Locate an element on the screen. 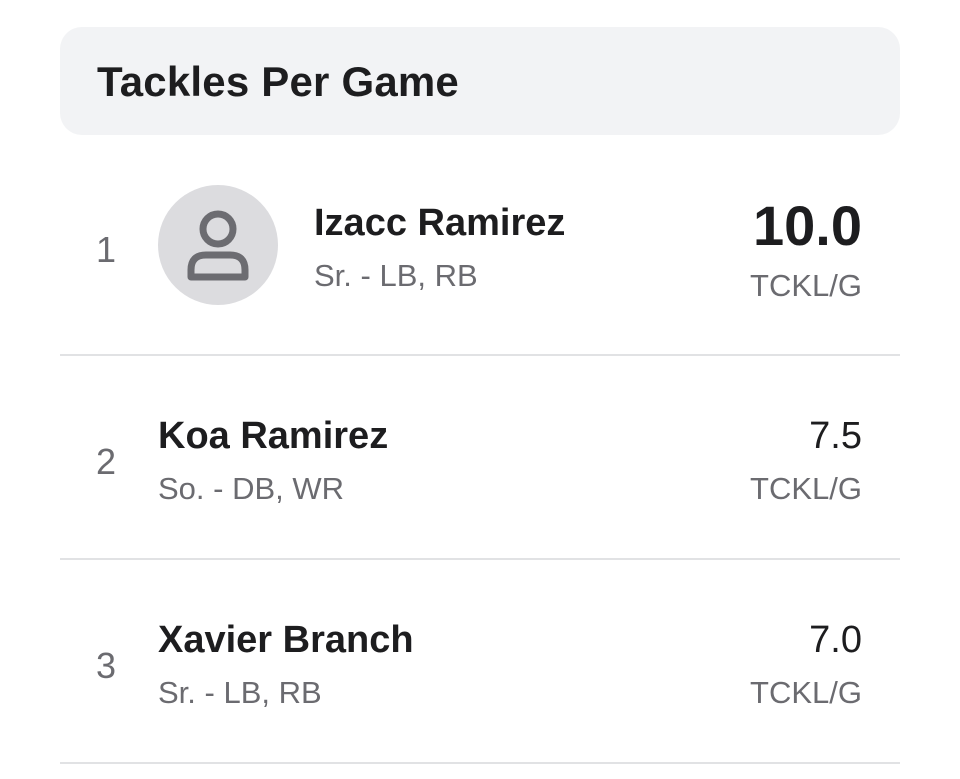 This screenshot has width=960, height=779. avatar is located at coordinates (218, 245).